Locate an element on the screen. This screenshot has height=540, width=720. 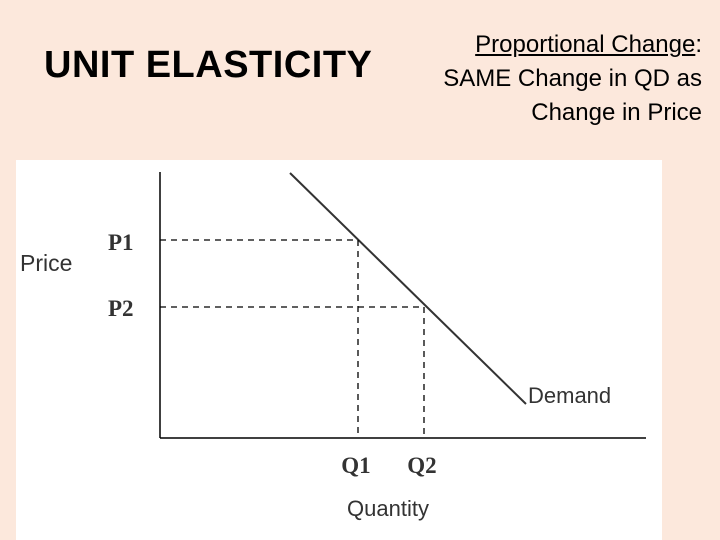
demand-label: Demand is located at coordinates (569, 395).